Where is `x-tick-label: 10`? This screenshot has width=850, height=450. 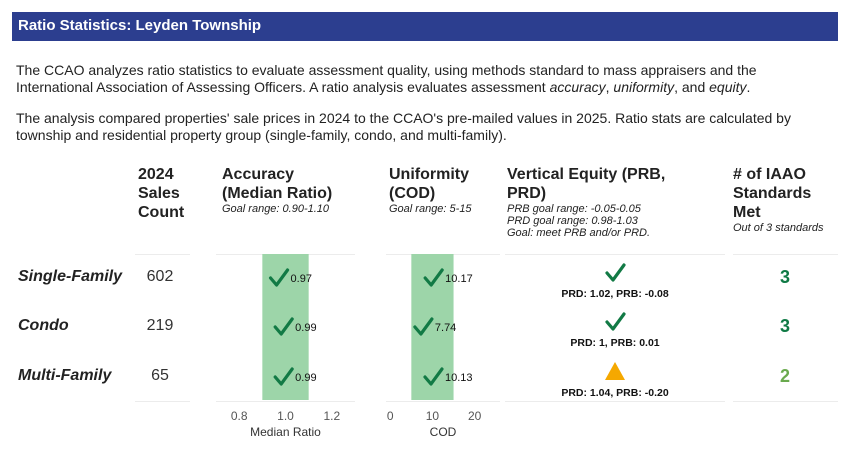 x-tick-label: 10 is located at coordinates (433, 416).